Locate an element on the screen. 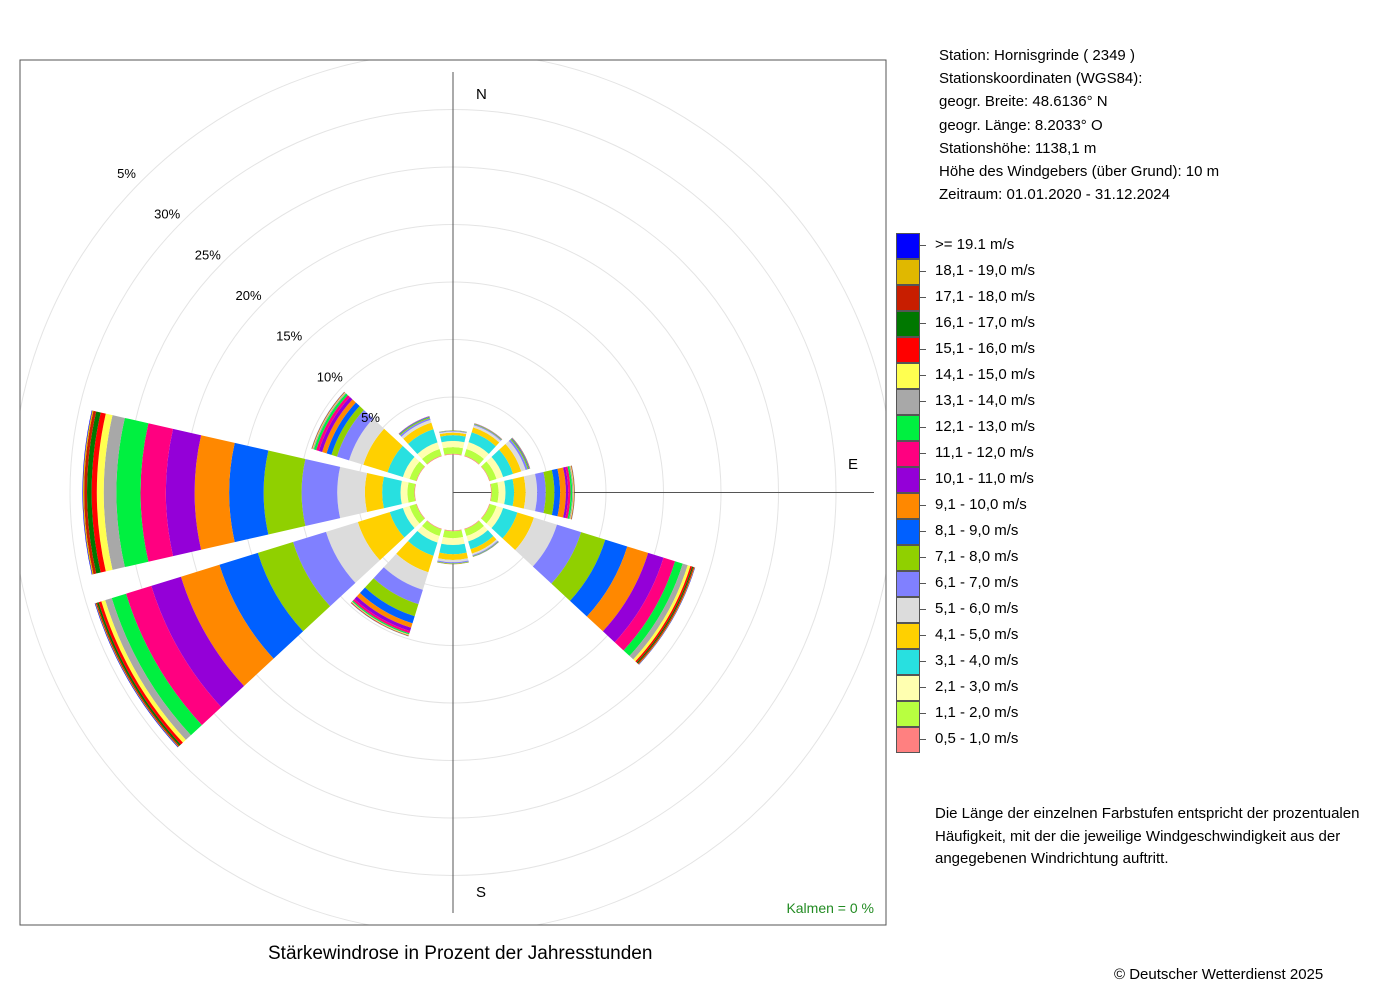 This screenshot has width=1400, height=1000. time-period: Zeitraum: 01.01.2020 - 31.12.2024 is located at coordinates (1054, 195).